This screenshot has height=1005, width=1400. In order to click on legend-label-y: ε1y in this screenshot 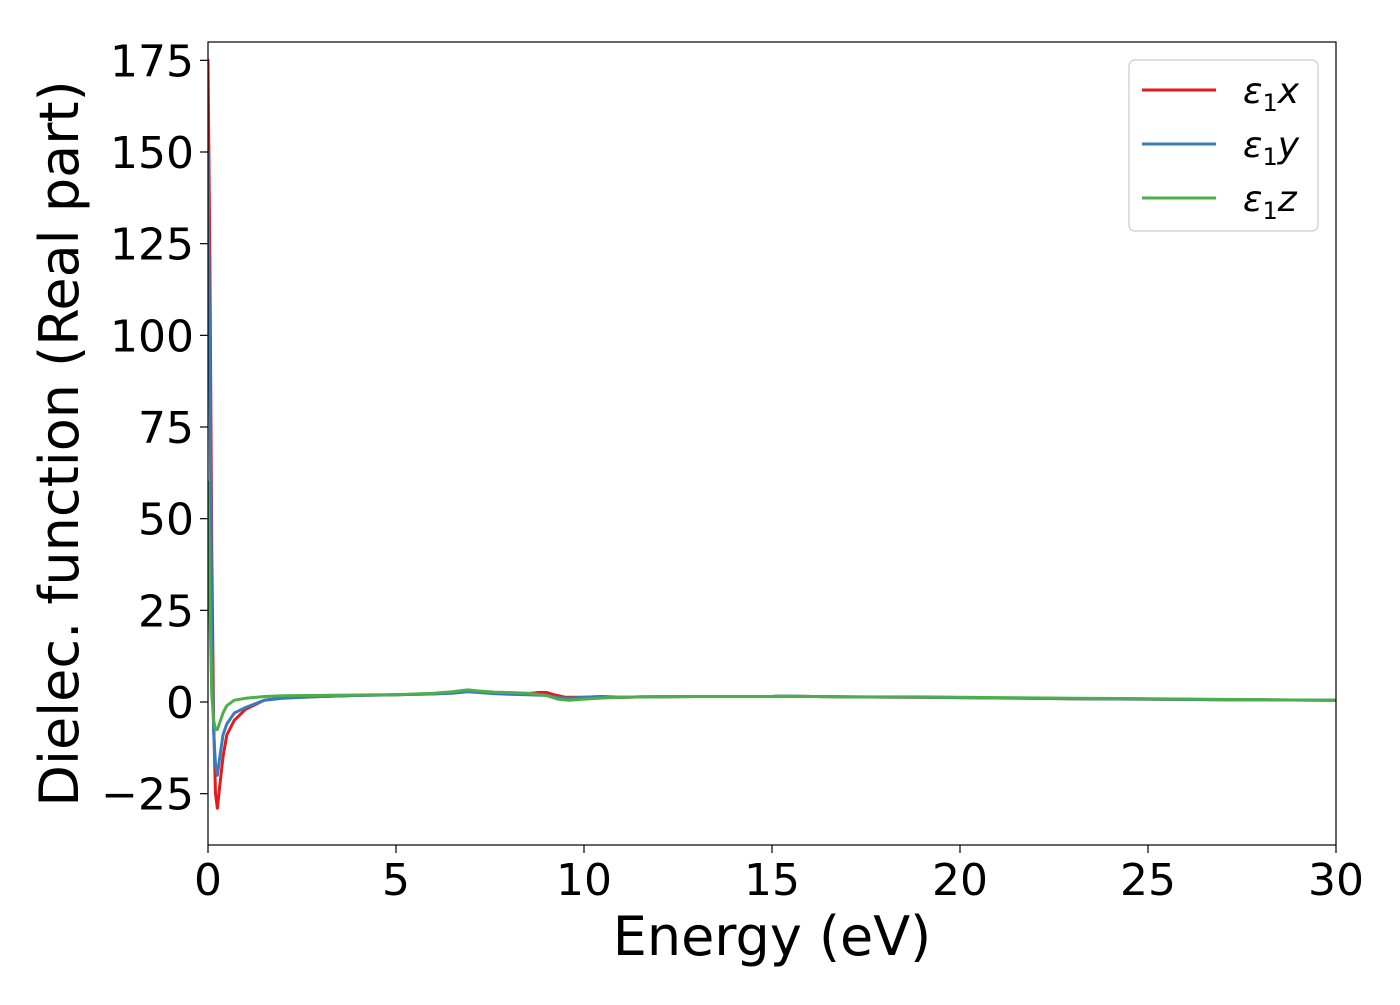, I will do `click(1271, 148)`.